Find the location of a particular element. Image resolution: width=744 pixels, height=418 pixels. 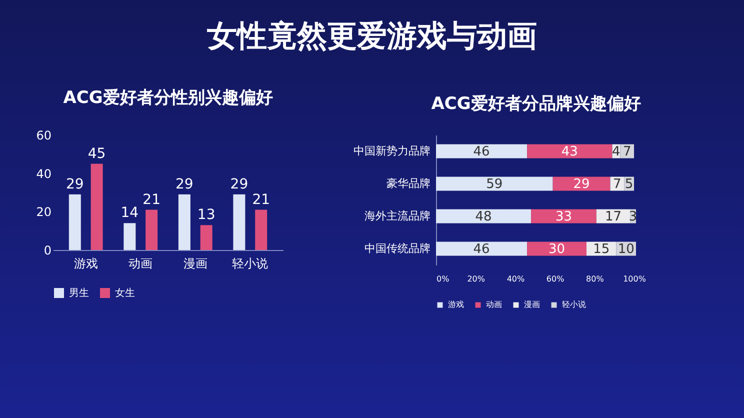

y-tick-label: 40 is located at coordinates (44, 173).